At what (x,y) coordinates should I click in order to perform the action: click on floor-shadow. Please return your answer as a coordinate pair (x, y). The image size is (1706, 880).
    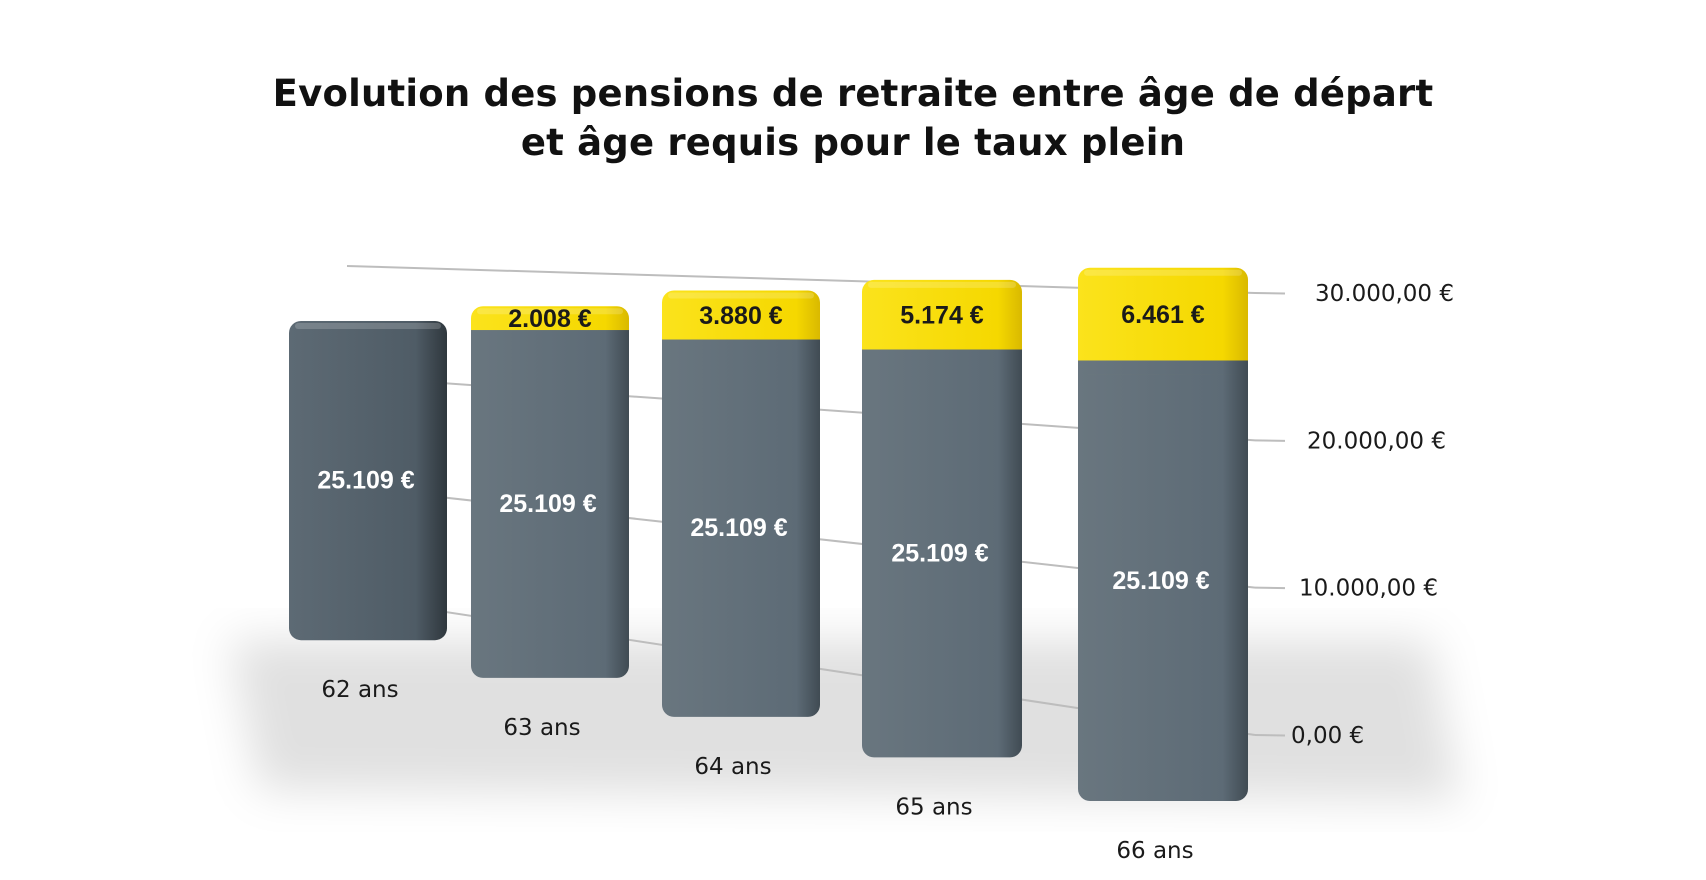
    Looking at the image, I should click on (845, 720).